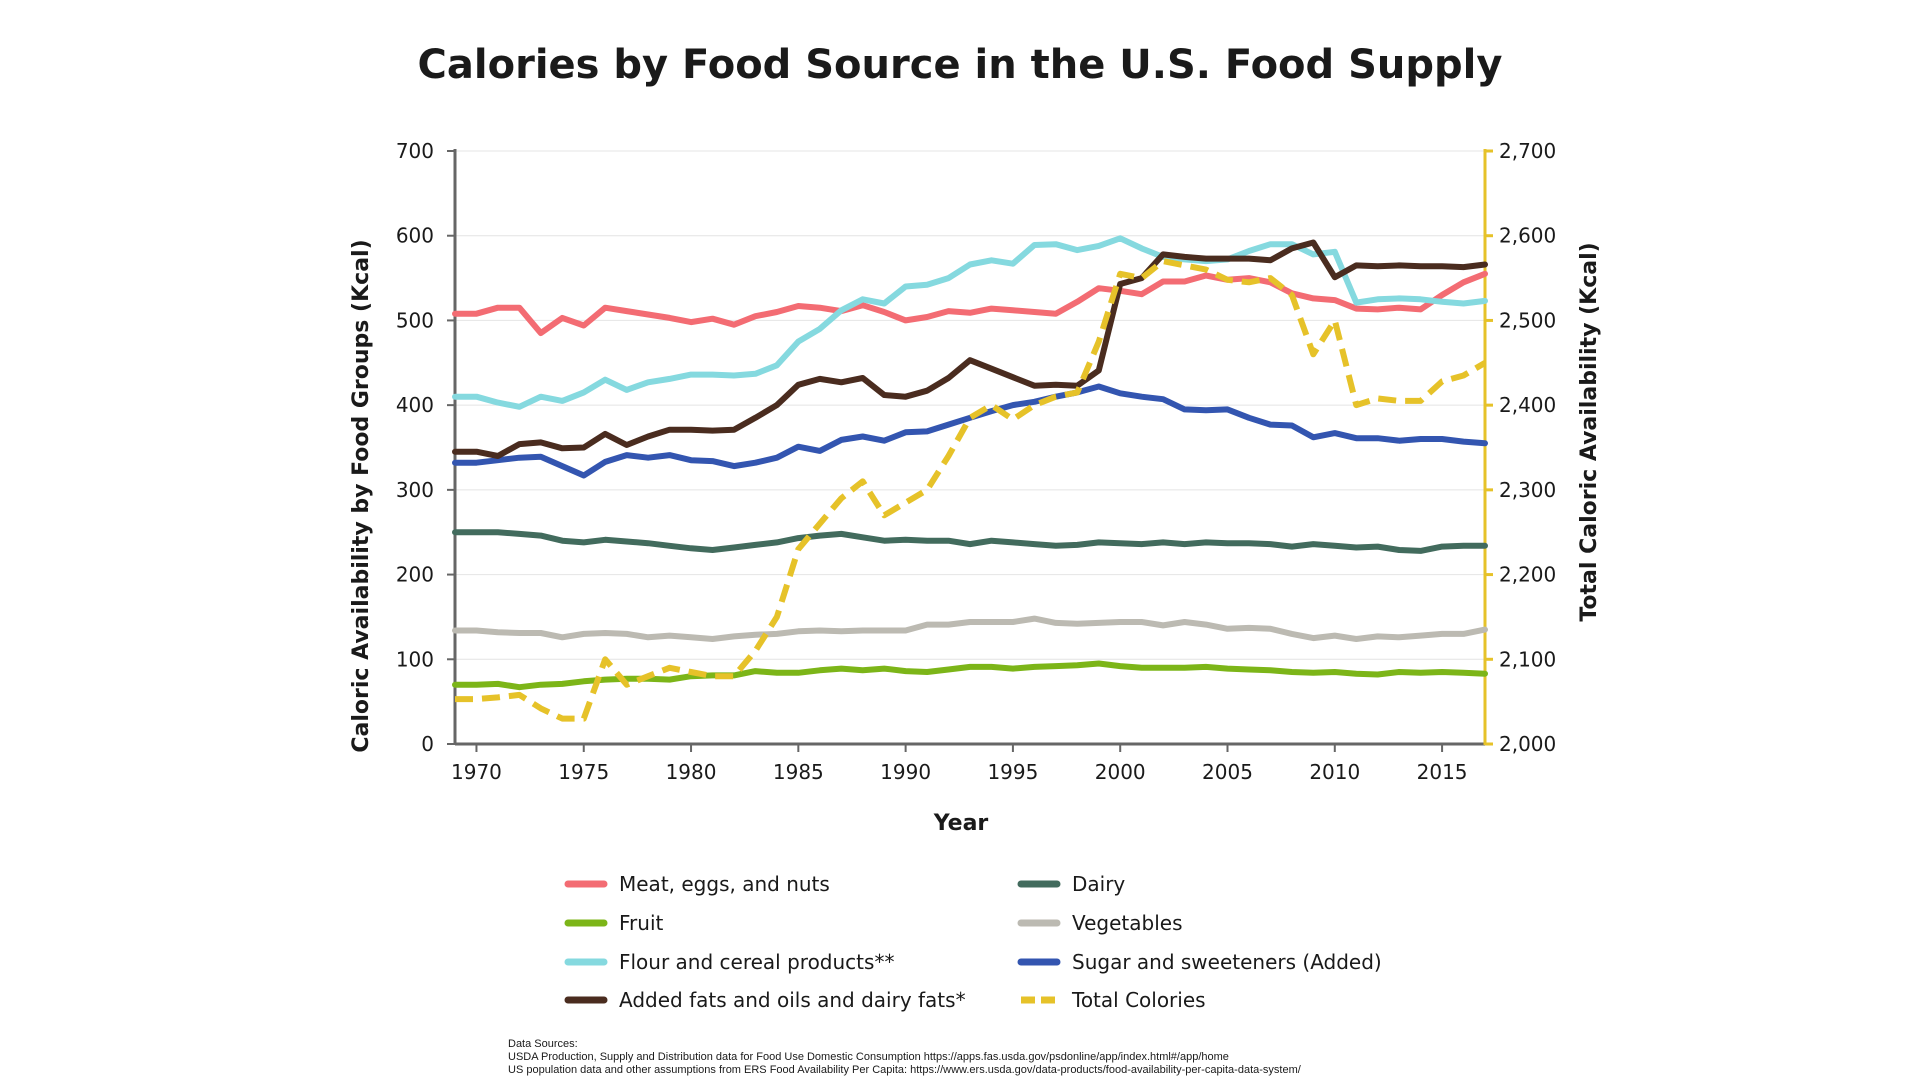 This screenshot has width=1920, height=1080. What do you see at coordinates (1334, 772) in the screenshot?
I see `x-tick-label: 2010` at bounding box center [1334, 772].